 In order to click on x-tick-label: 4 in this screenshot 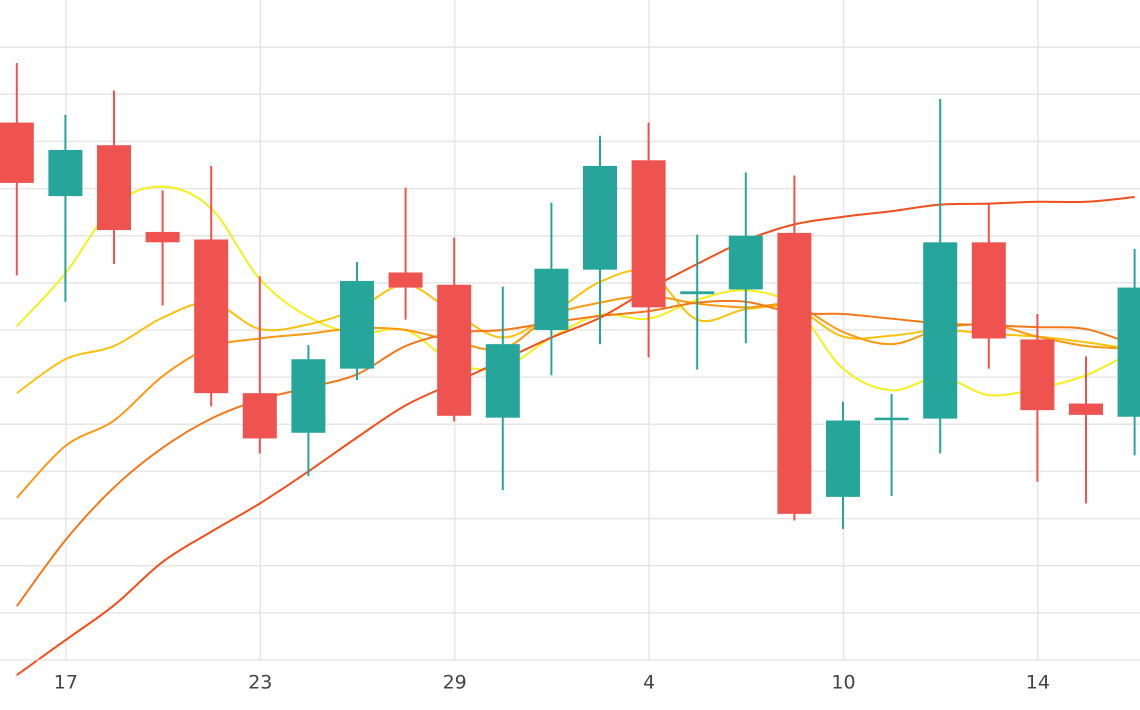, I will do `click(649, 683)`.